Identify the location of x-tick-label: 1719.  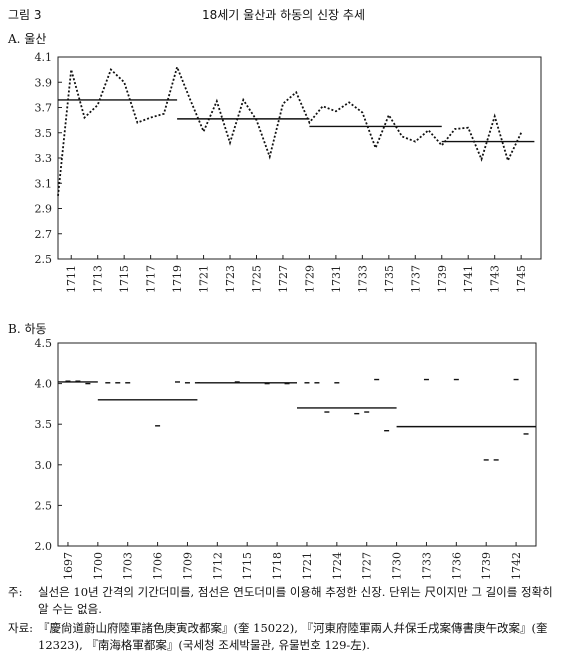
(177, 279).